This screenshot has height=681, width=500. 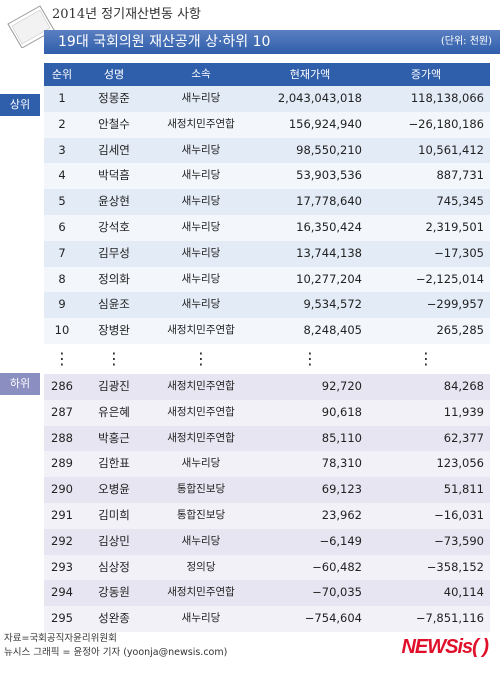 What do you see at coordinates (114, 330) in the screenshot?
I see `cell-name: 장병완` at bounding box center [114, 330].